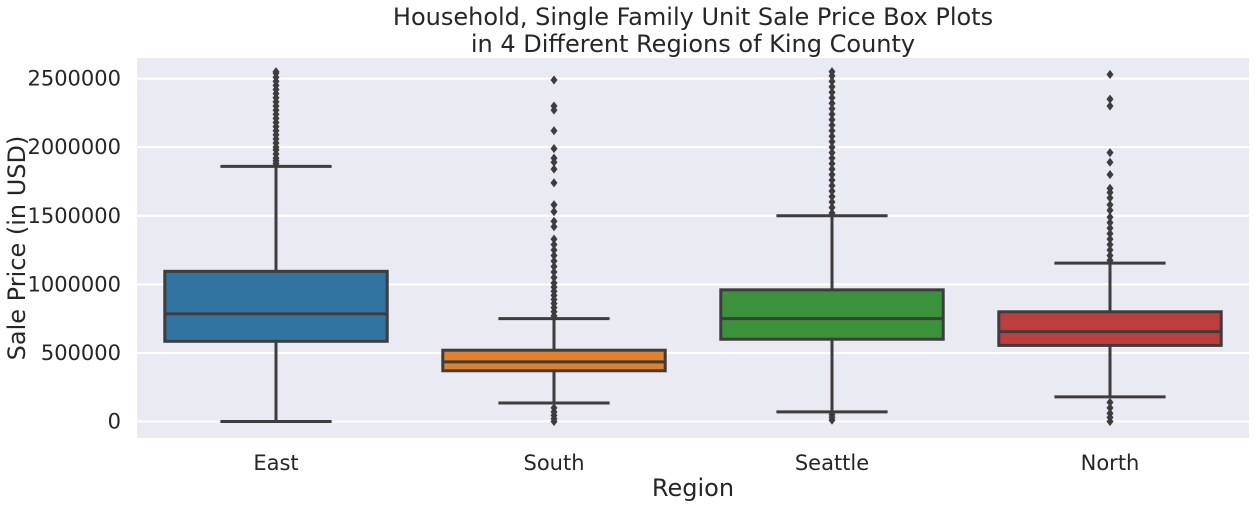  I want to click on box-group-seattle, so click(832, 246).